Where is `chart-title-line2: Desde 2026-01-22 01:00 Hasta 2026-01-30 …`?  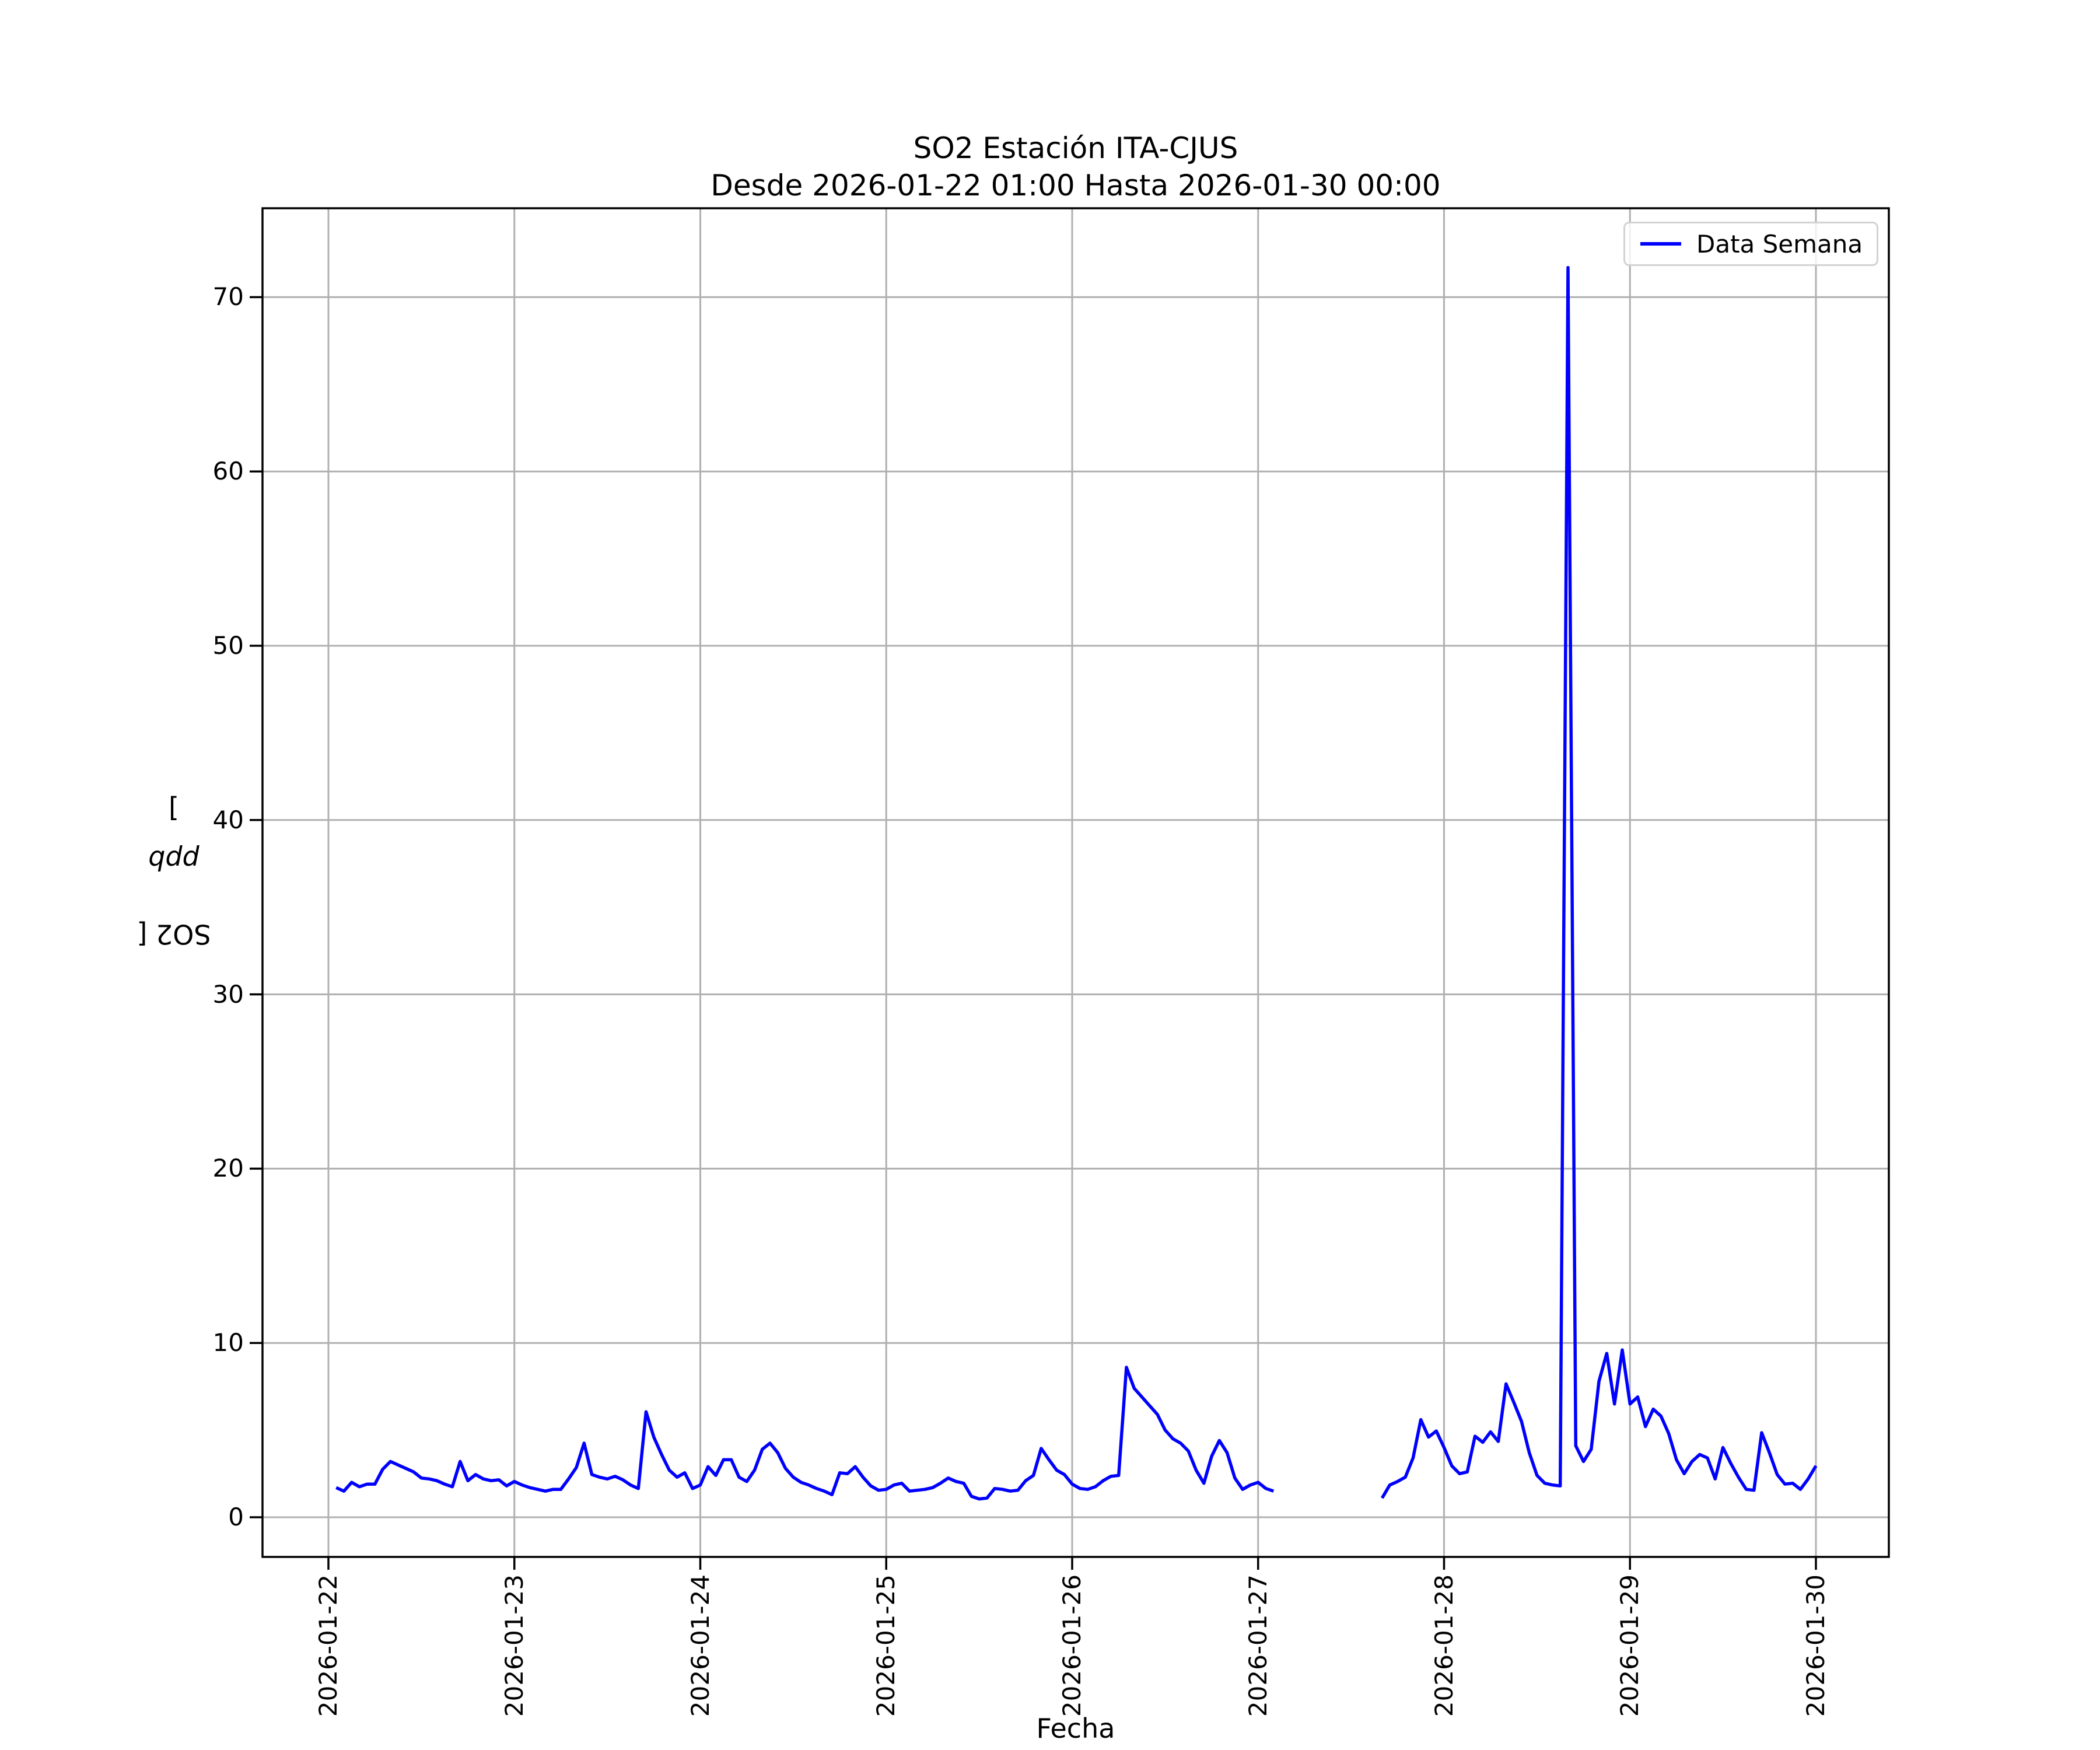 chart-title-line2: Desde 2026-01-22 01:00 Hasta 2026-01-30 … is located at coordinates (1075, 185).